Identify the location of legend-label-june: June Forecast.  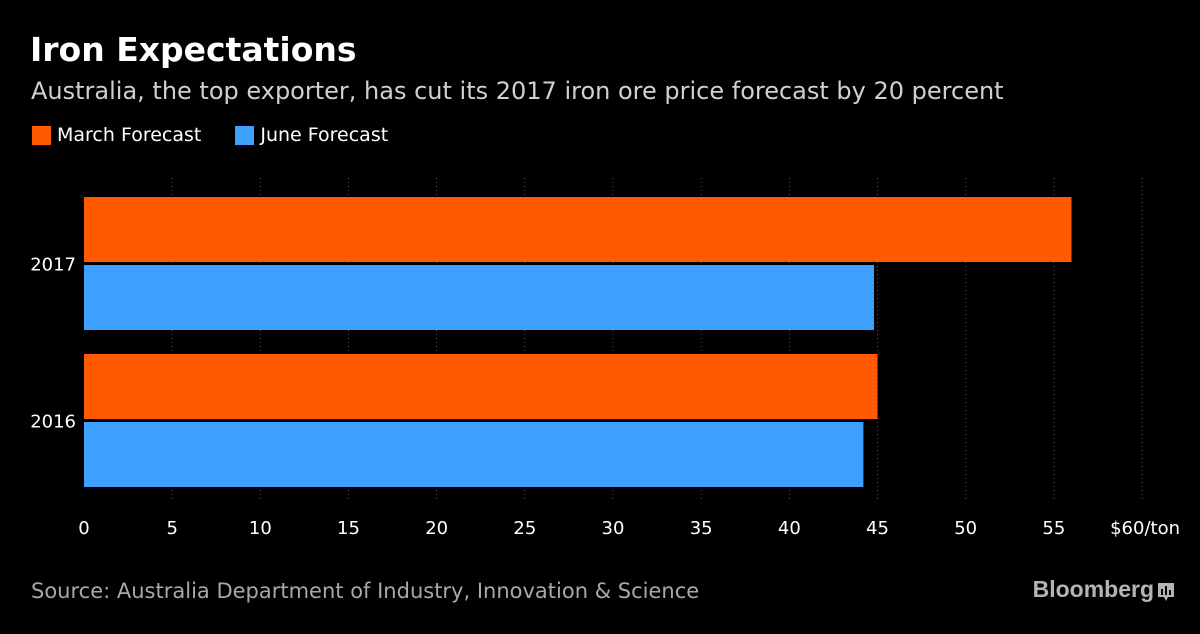
(324, 135).